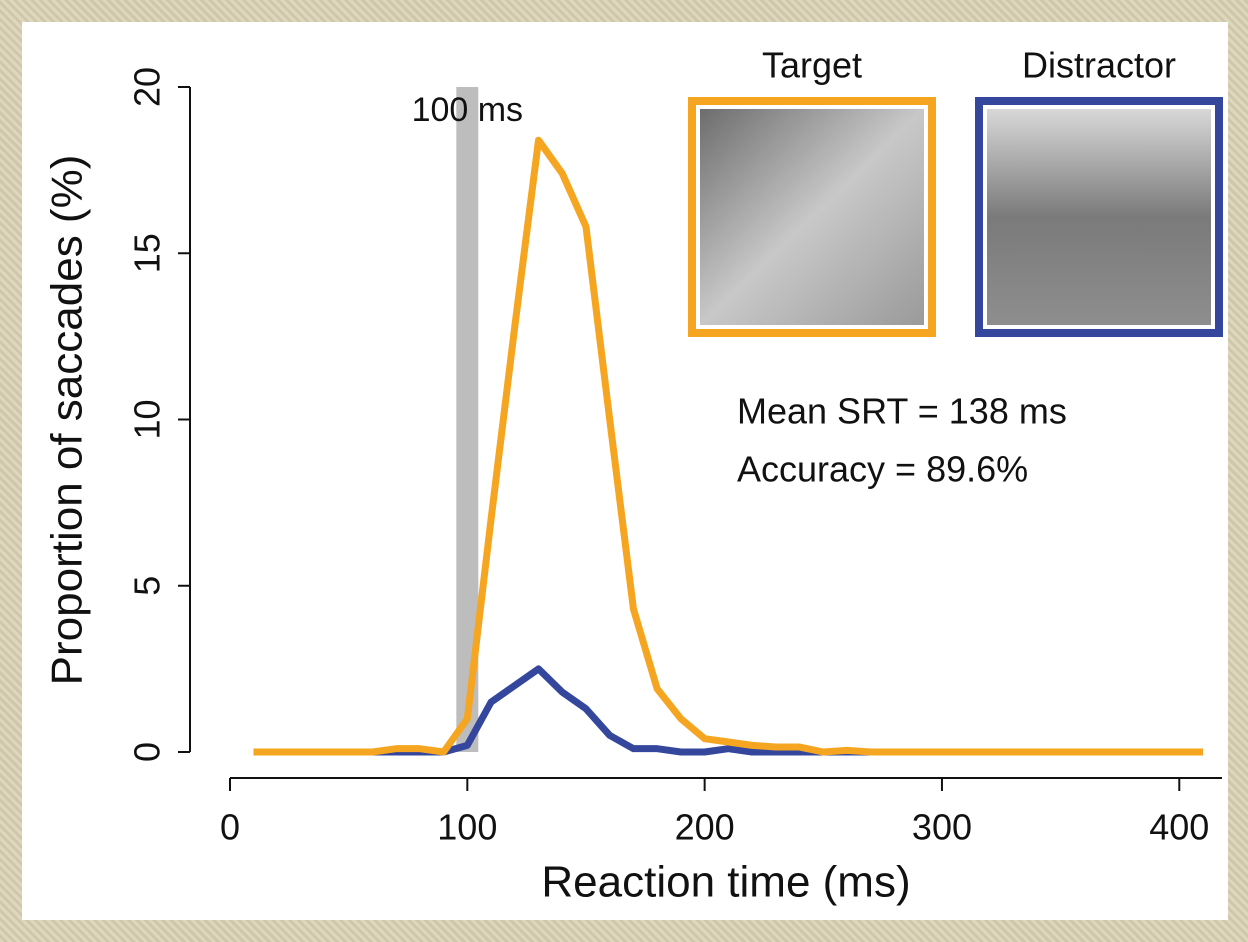 This screenshot has width=1248, height=942. Describe the element at coordinates (67, 420) in the screenshot. I see `y-axis-label: Proportion of saccades (%)` at that location.